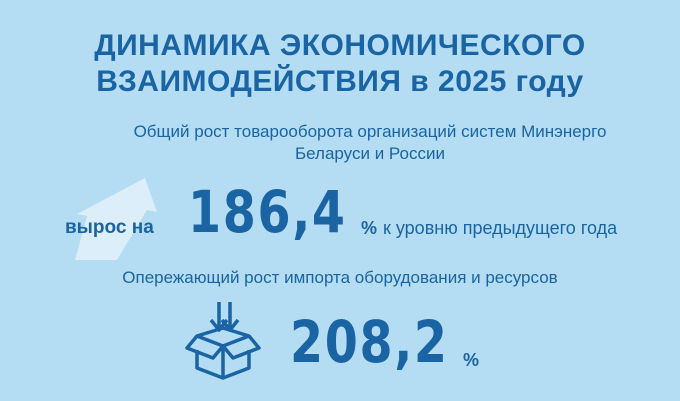  Describe the element at coordinates (109, 227) in the screenshot. I see `turnover-prefix: вырос на` at that location.